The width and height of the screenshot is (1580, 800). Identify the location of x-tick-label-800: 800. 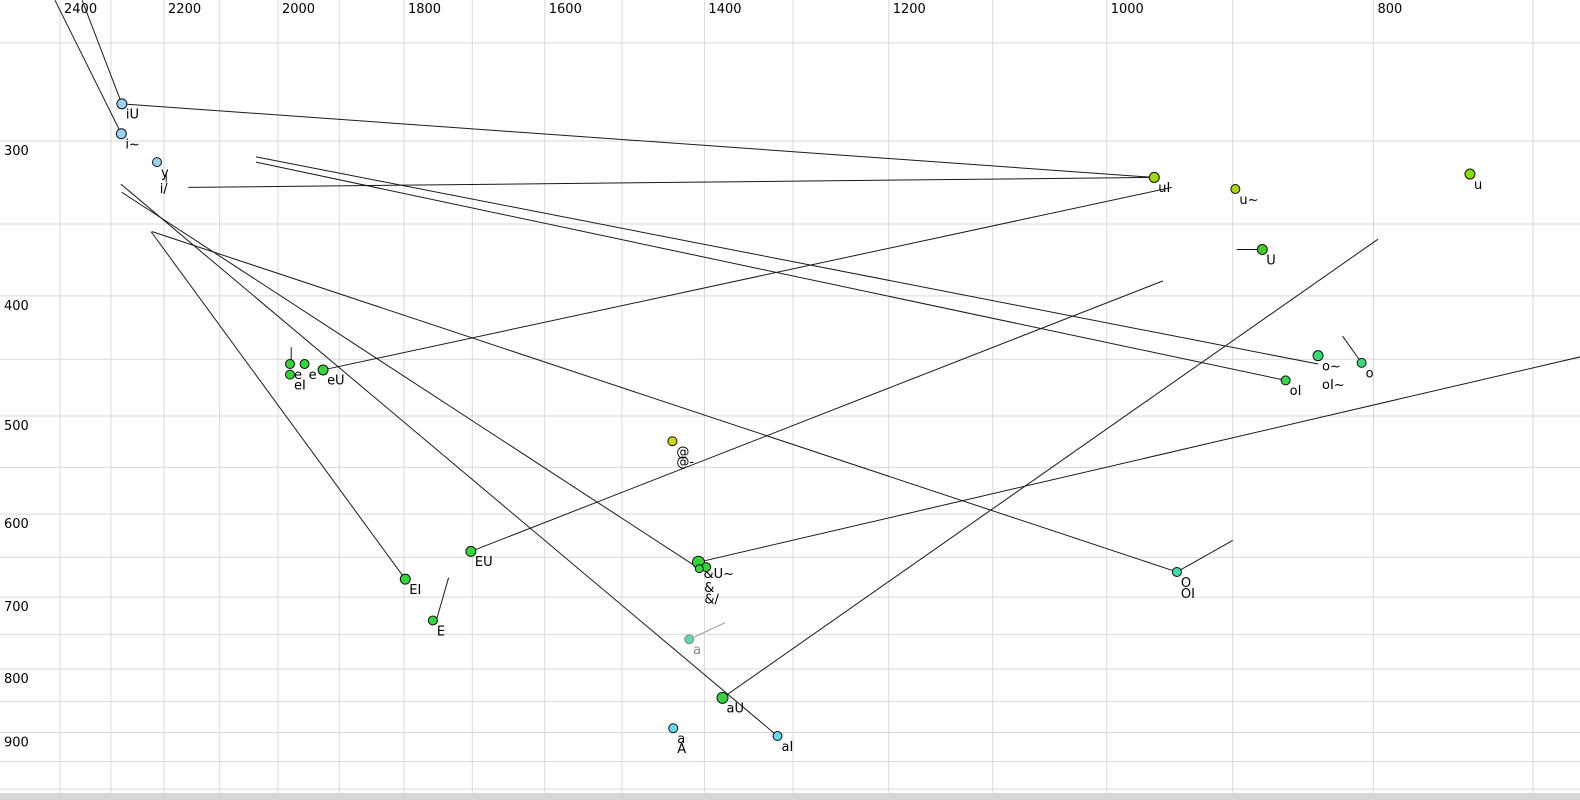
(1390, 9).